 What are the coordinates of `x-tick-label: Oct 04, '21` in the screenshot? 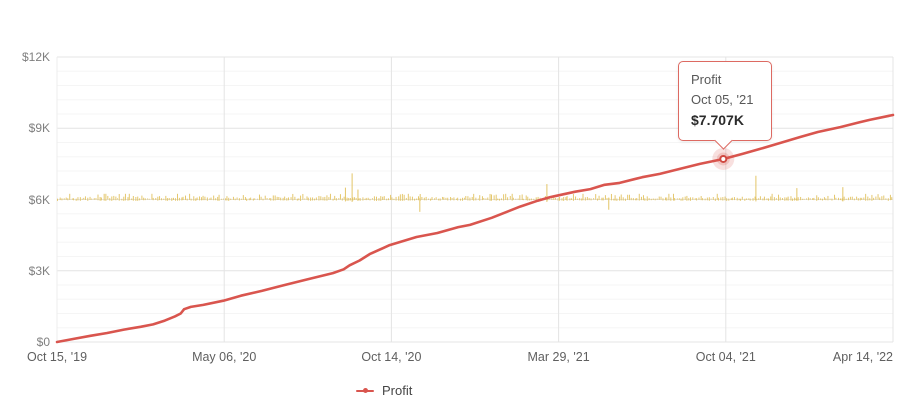 It's located at (725, 357).